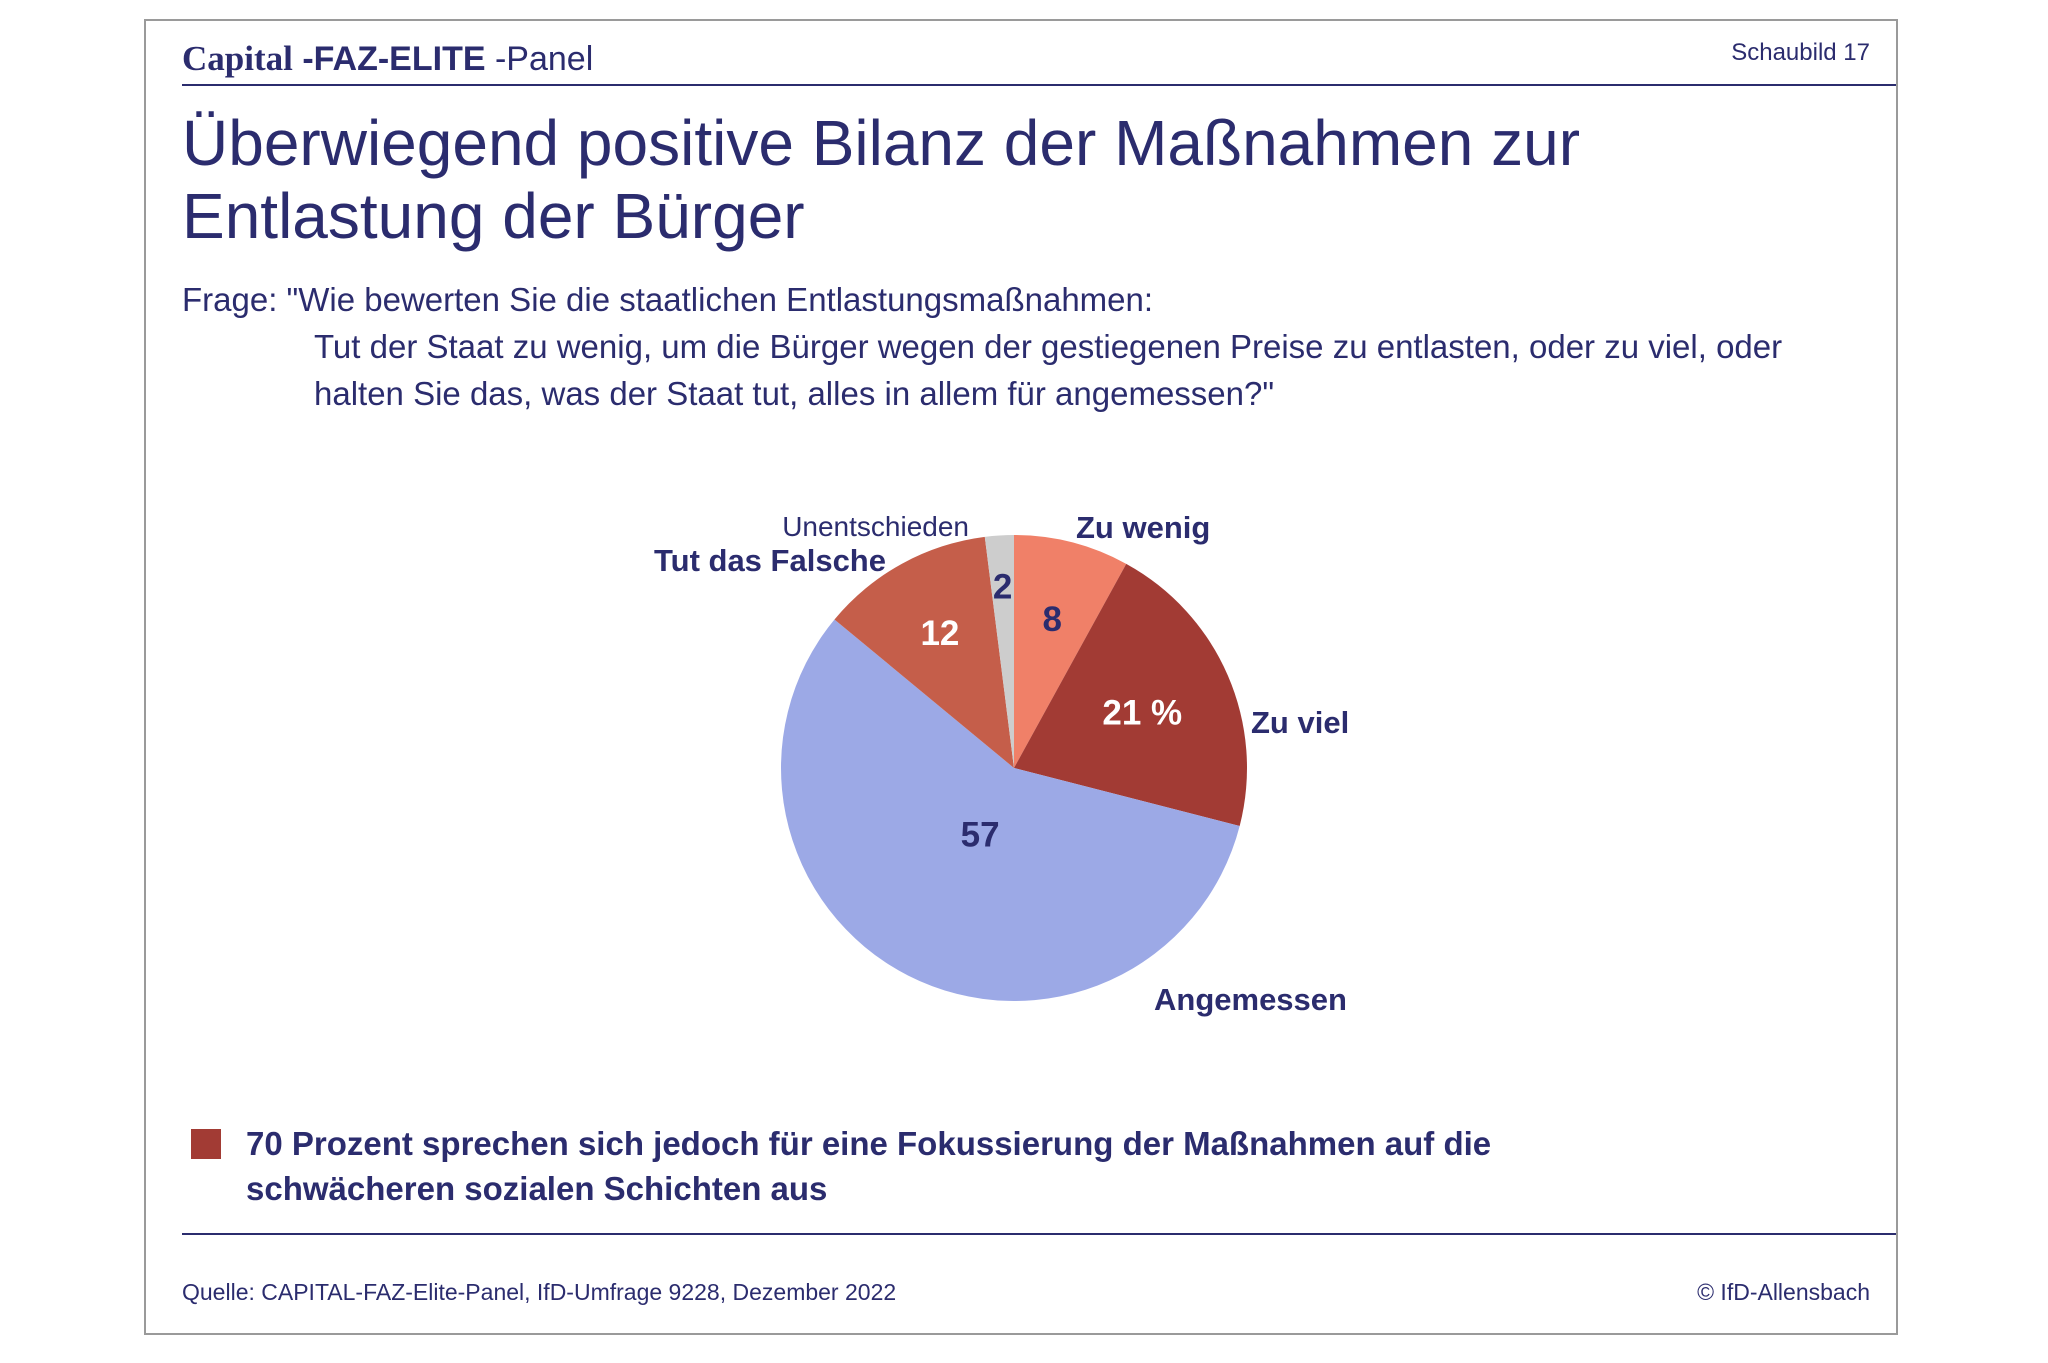 This screenshot has height=1363, width=2048. Describe the element at coordinates (1002, 587) in the screenshot. I see `value-label-unentschieden: 2` at that location.